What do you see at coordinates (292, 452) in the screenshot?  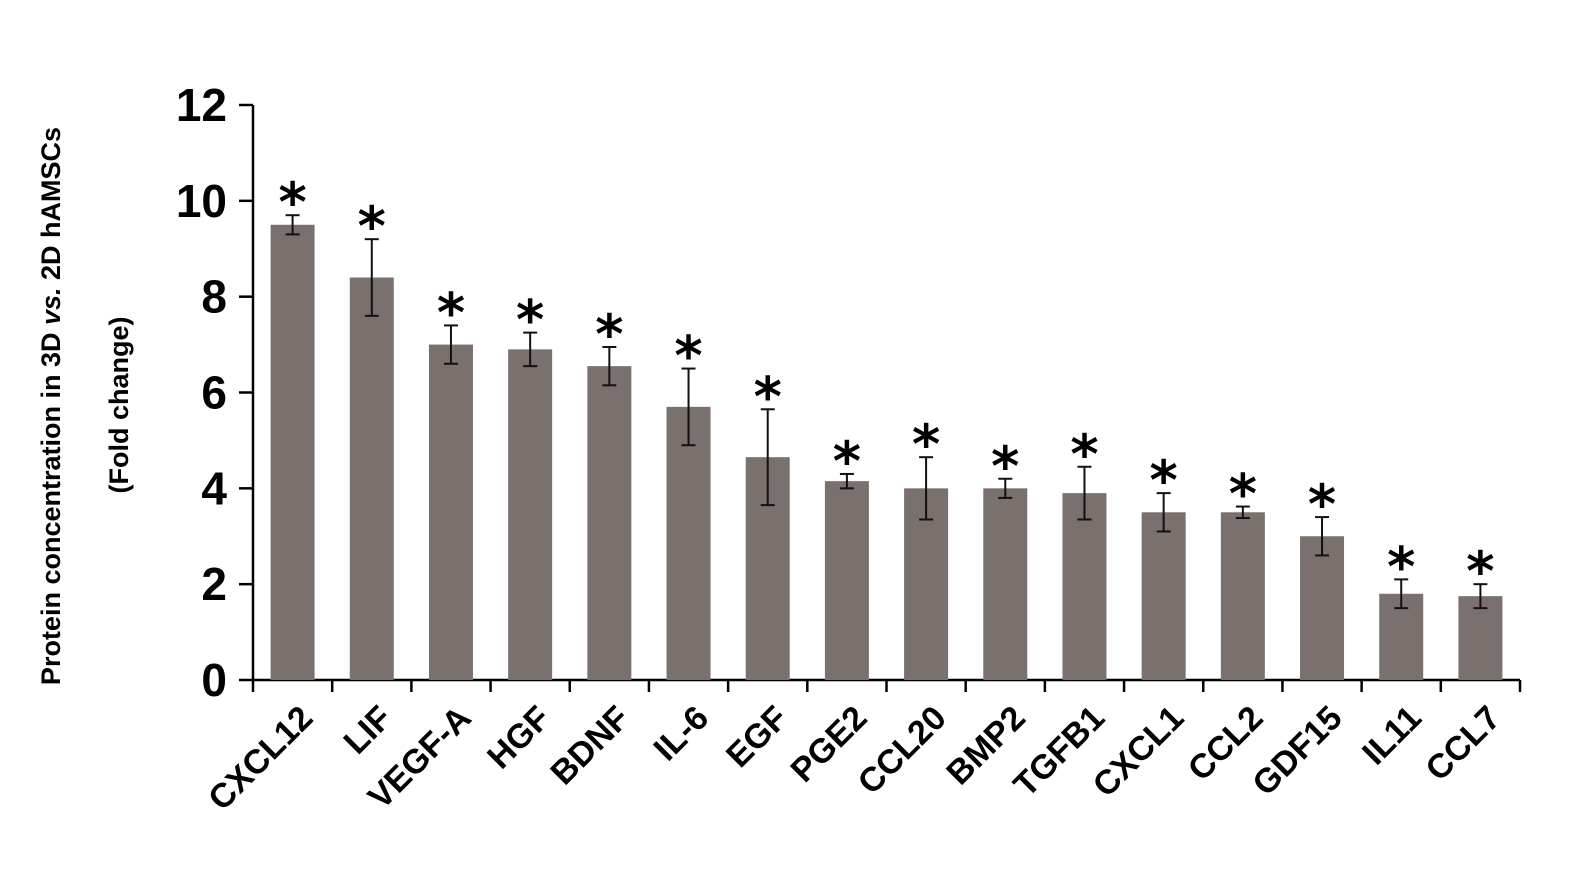 I see `bar-cxcl12` at bounding box center [292, 452].